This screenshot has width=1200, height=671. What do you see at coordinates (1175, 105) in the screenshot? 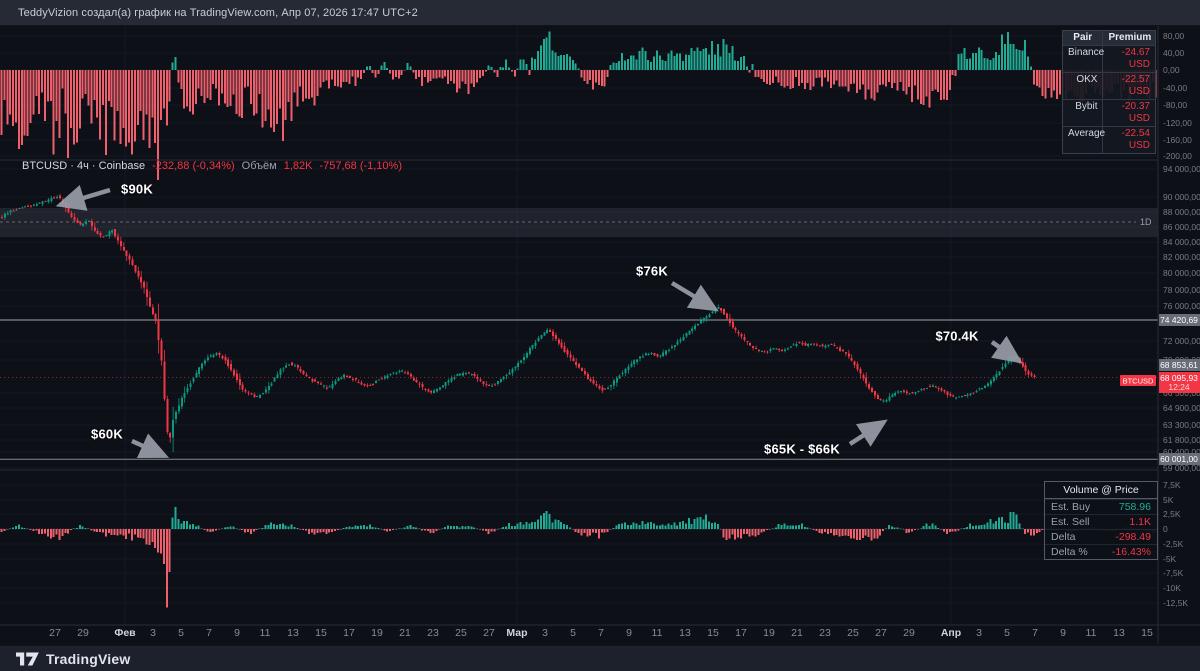
I see `svg-text: -80,00` at bounding box center [1175, 105].